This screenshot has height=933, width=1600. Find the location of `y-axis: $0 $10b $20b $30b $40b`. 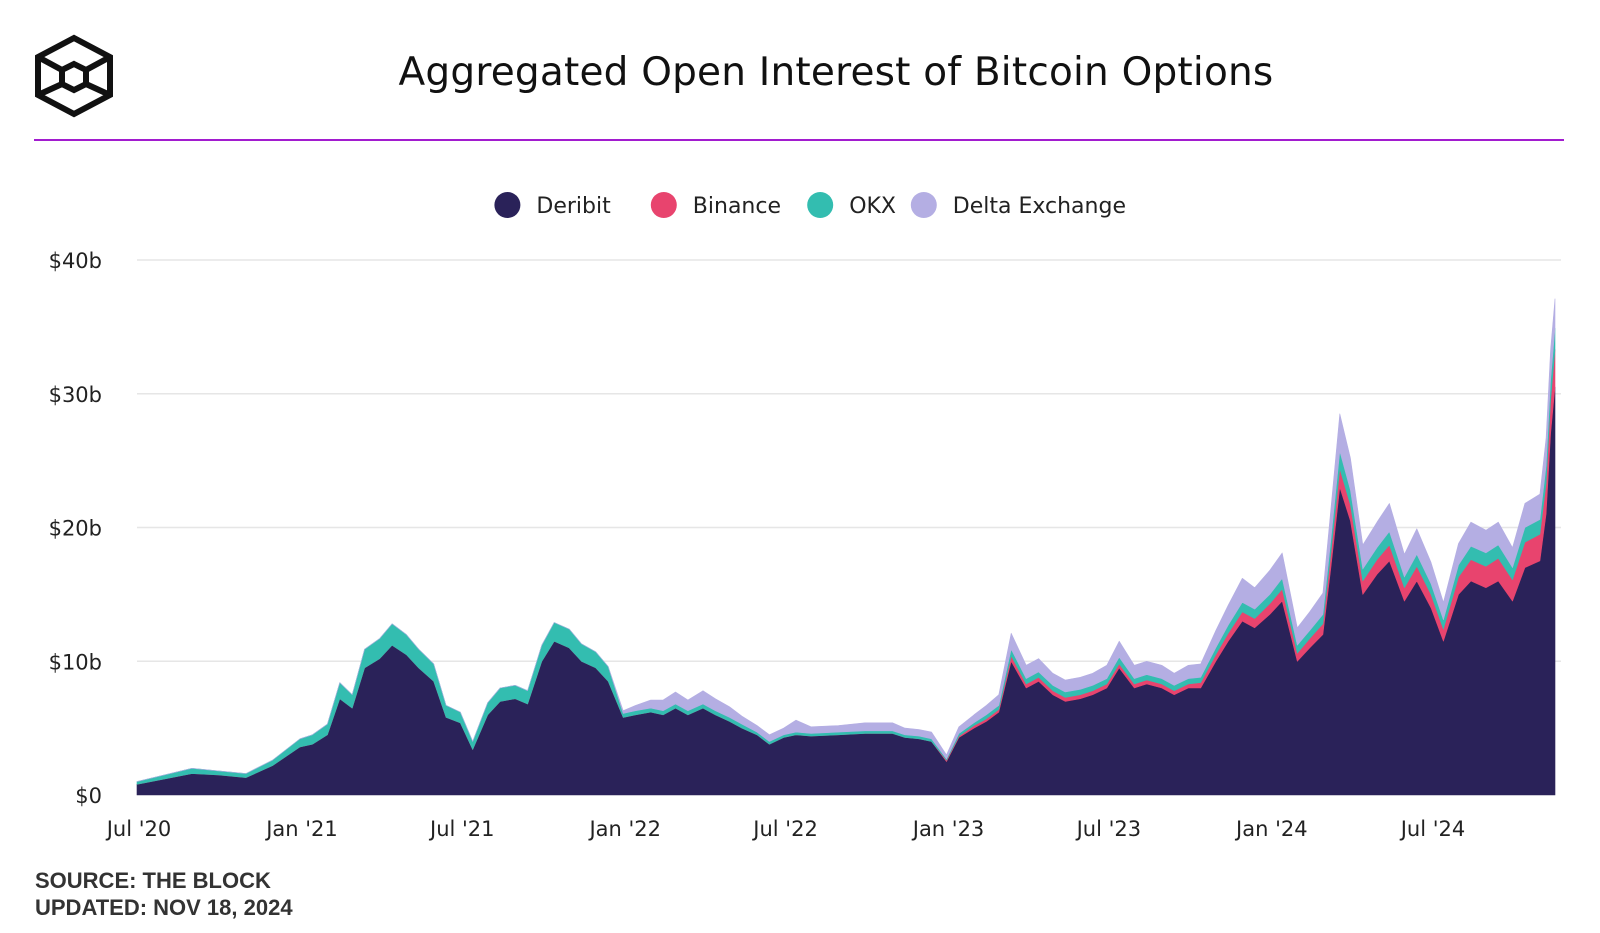

y-axis: $0 $10b $20b $30b $40b is located at coordinates (75, 528).